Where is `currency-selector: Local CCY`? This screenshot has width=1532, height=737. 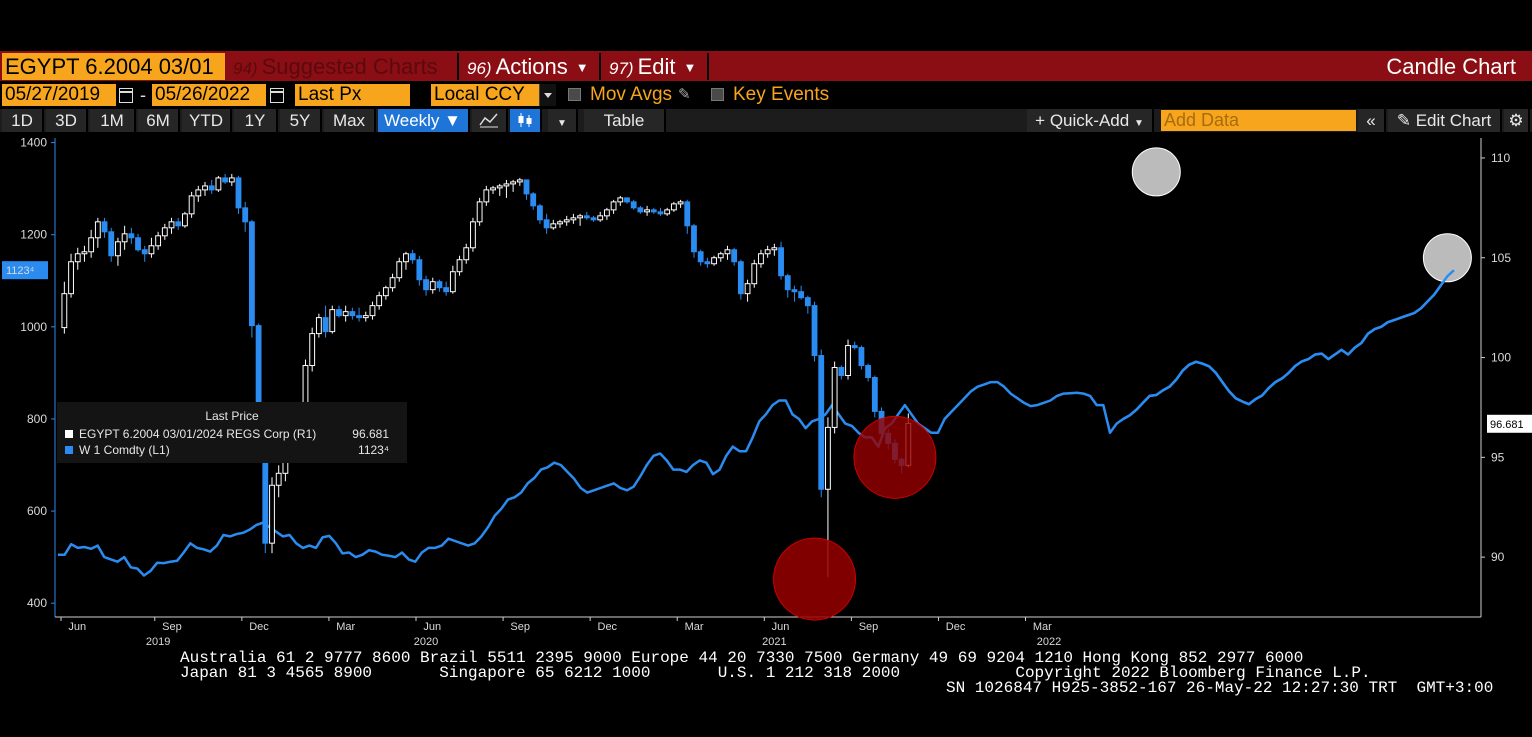 currency-selector: Local CCY is located at coordinates (485, 95).